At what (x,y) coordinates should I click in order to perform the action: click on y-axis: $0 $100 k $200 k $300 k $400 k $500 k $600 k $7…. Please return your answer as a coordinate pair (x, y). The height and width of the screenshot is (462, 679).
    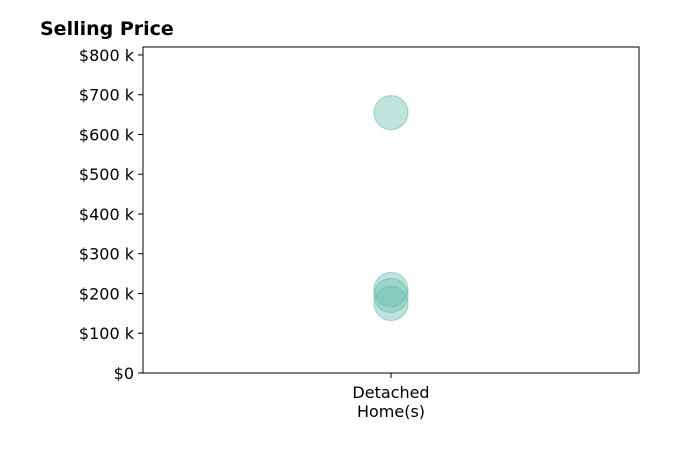
    Looking at the image, I should click on (111, 214).